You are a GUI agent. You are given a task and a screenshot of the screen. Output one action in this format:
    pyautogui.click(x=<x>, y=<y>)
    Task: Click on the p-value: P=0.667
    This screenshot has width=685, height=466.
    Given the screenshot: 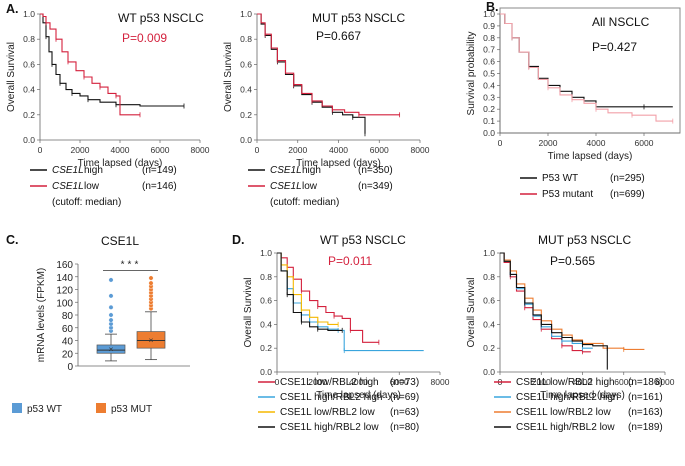 What is the action you would take?
    pyautogui.click(x=338, y=36)
    